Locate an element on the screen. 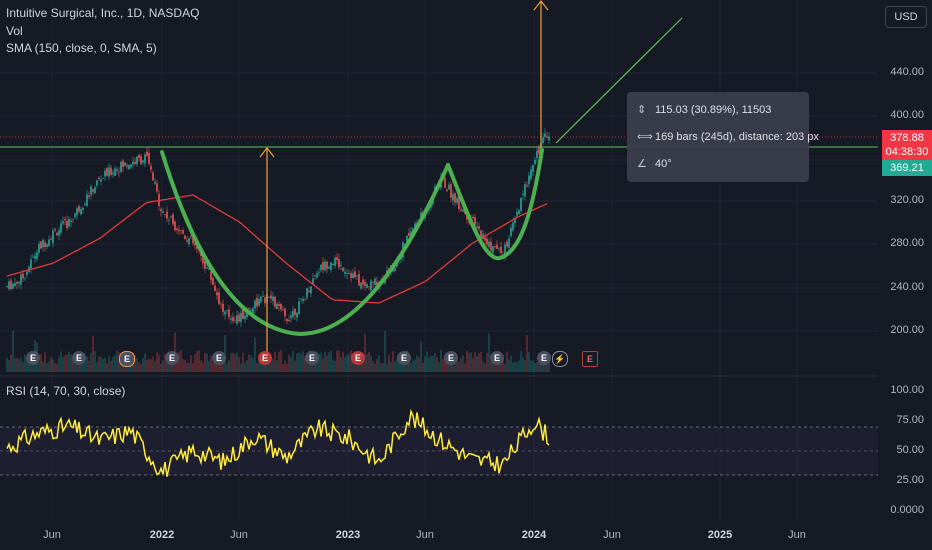  rsi-band is located at coordinates (439, 451).